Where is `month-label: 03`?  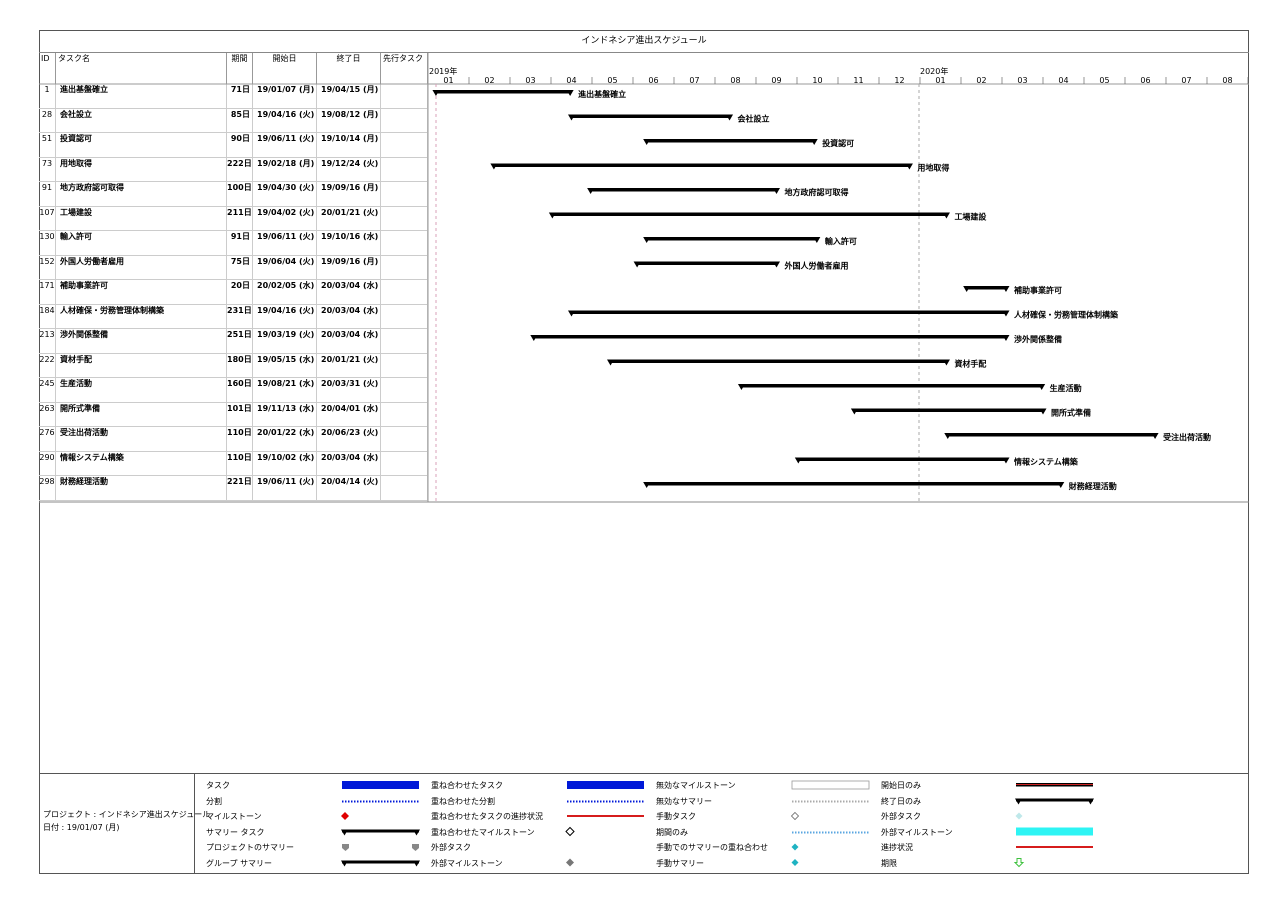
month-label: 03 is located at coordinates (1022, 80).